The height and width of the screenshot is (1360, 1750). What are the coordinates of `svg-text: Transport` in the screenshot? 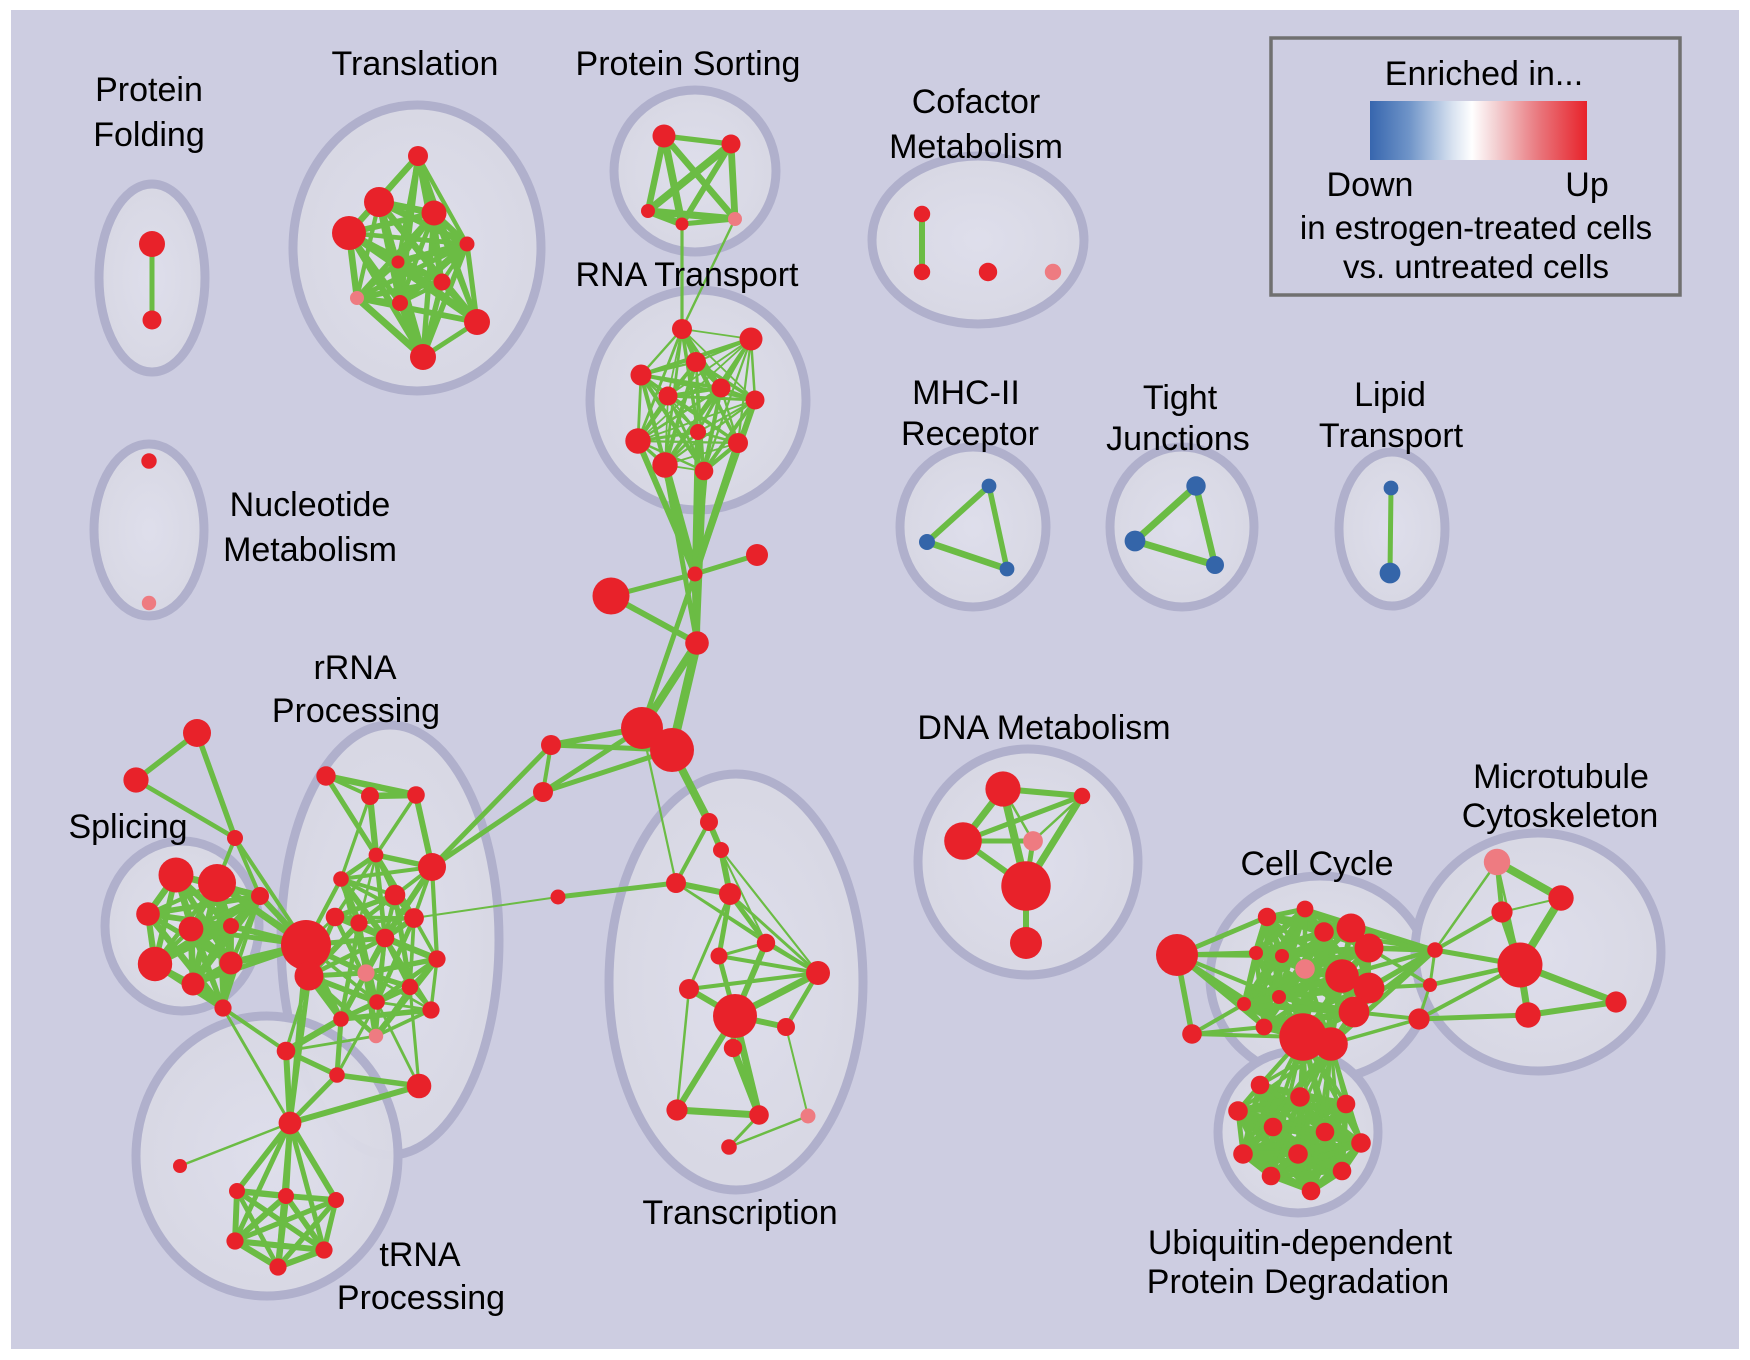 It's located at (1391, 436).